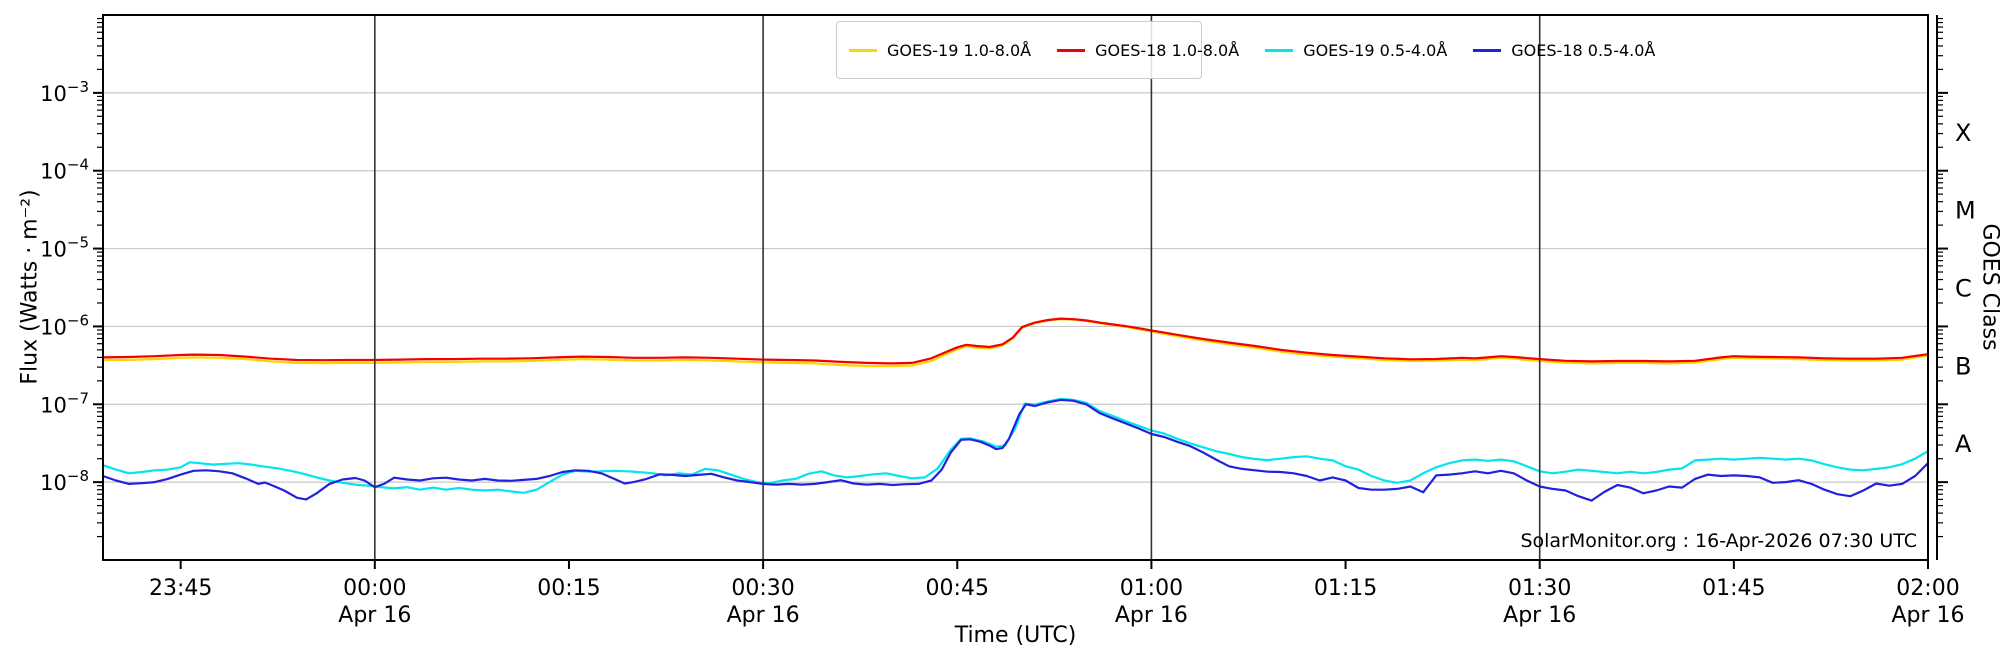 The image size is (2000, 650). What do you see at coordinates (1015, 445) in the screenshot?
I see `series-line-goes19-short` at bounding box center [1015, 445].